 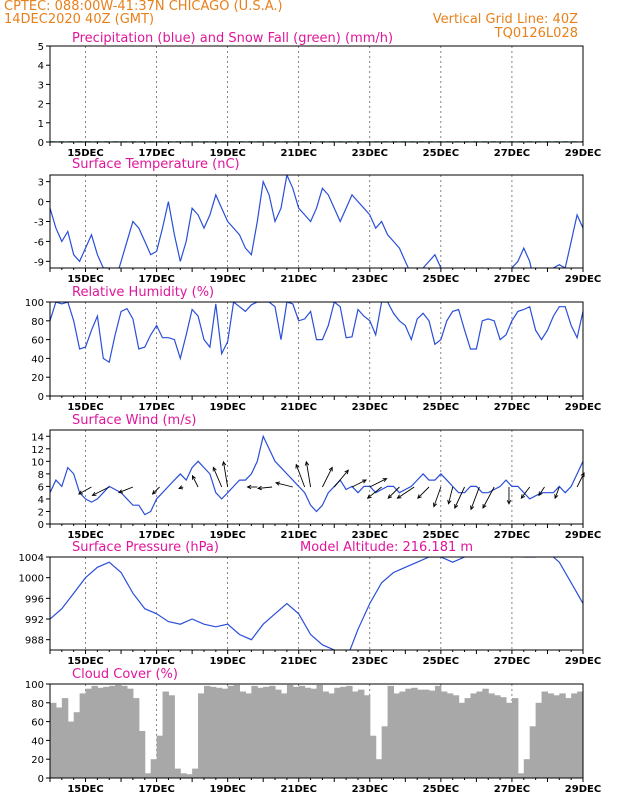 I want to click on y-tick-label: 20, so click(x=37, y=378).